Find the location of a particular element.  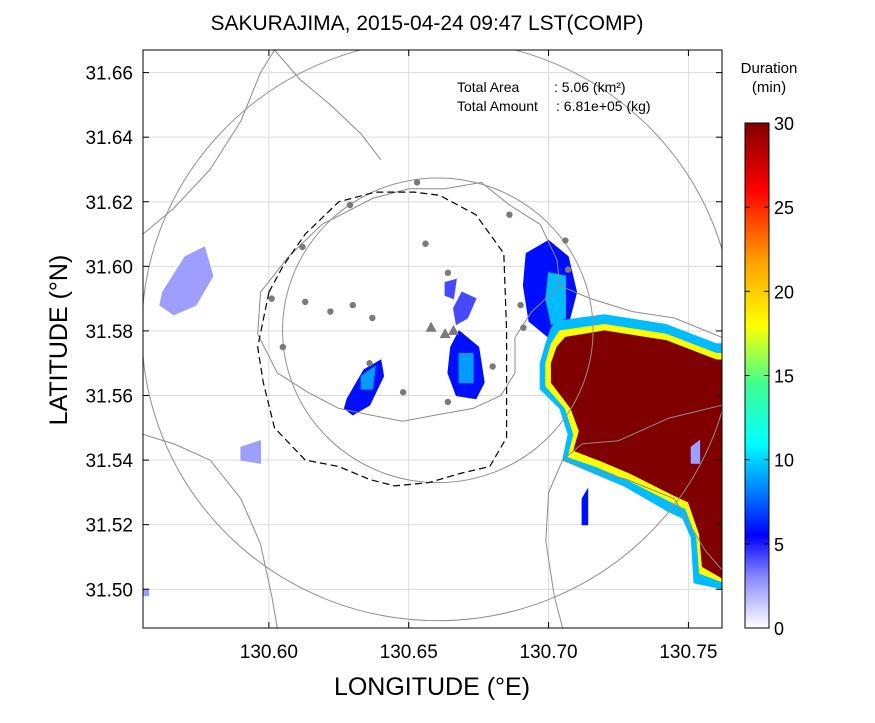

colorbar-tick-label: 30 is located at coordinates (784, 124).